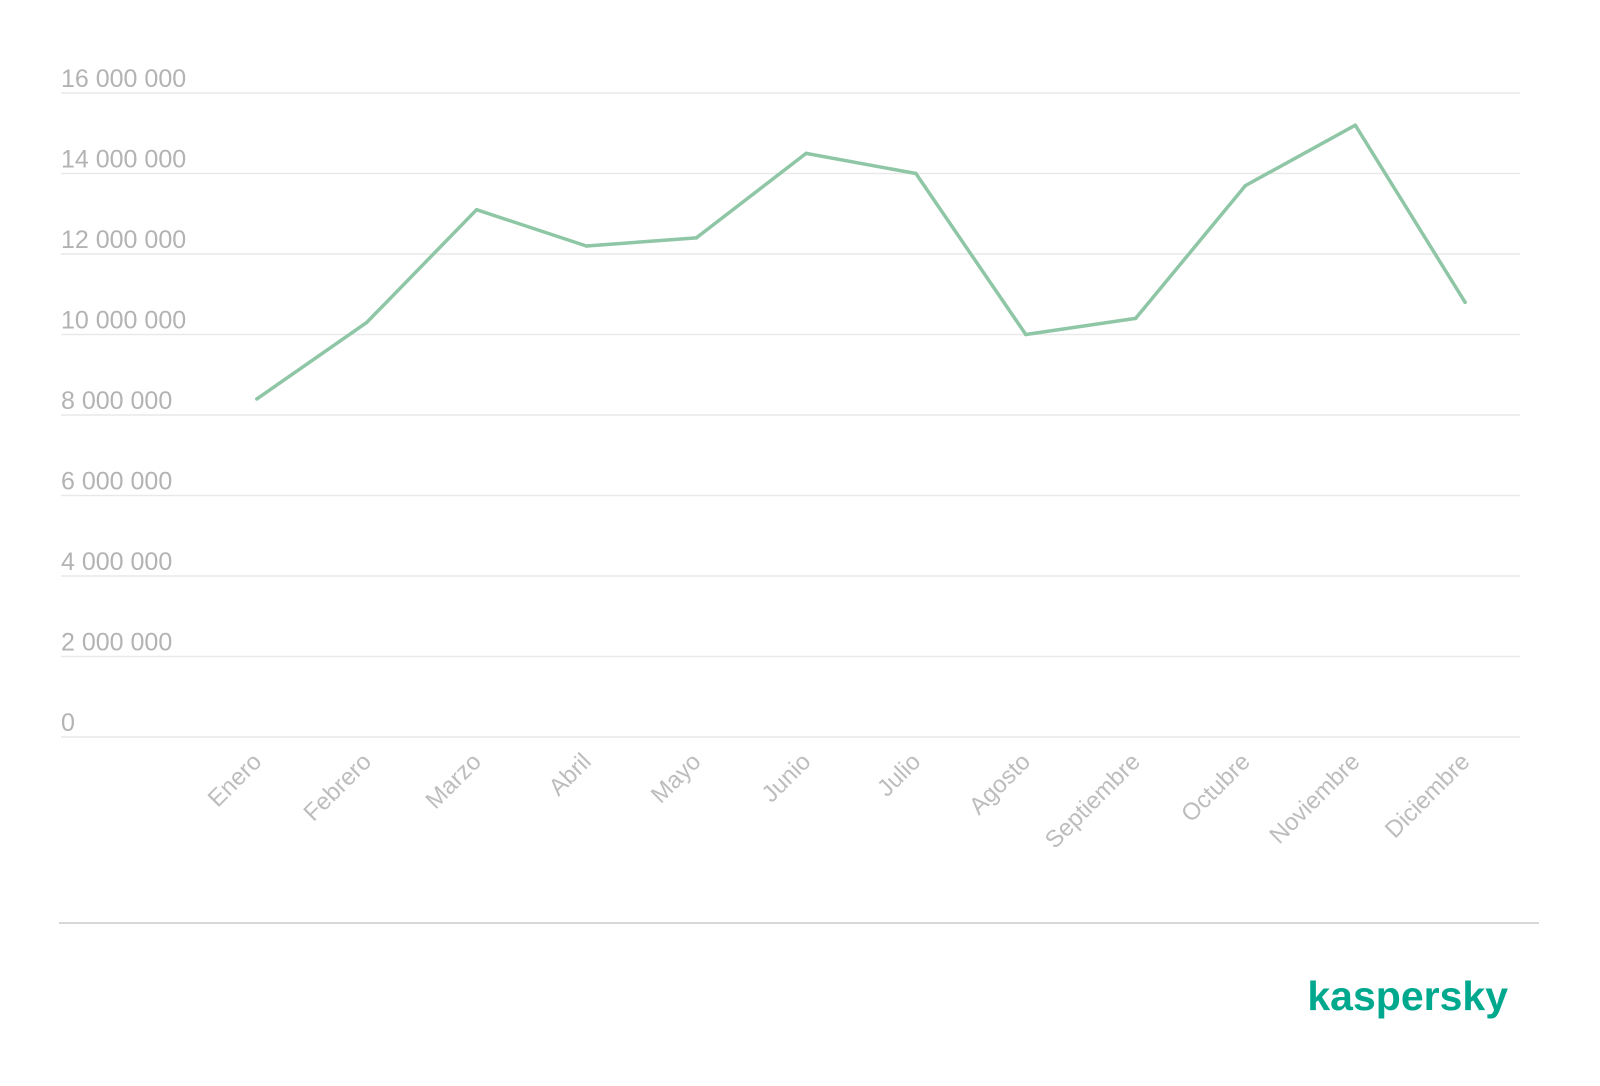 This screenshot has height=1086, width=1600. I want to click on x-tick-label: Noviembre, so click(1314, 798).